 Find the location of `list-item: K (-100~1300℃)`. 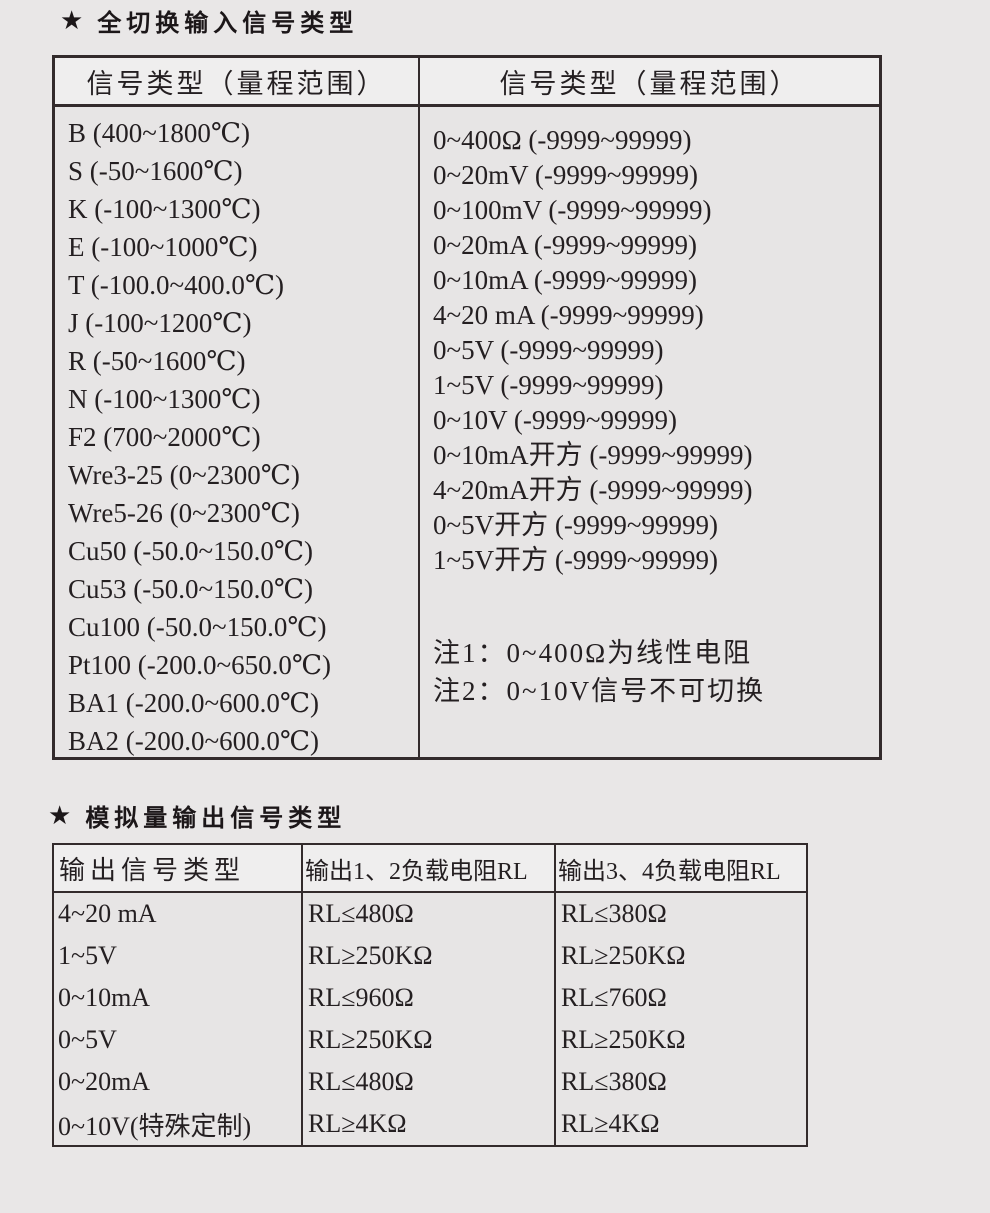

list-item: K (-100~1300℃) is located at coordinates (164, 209).